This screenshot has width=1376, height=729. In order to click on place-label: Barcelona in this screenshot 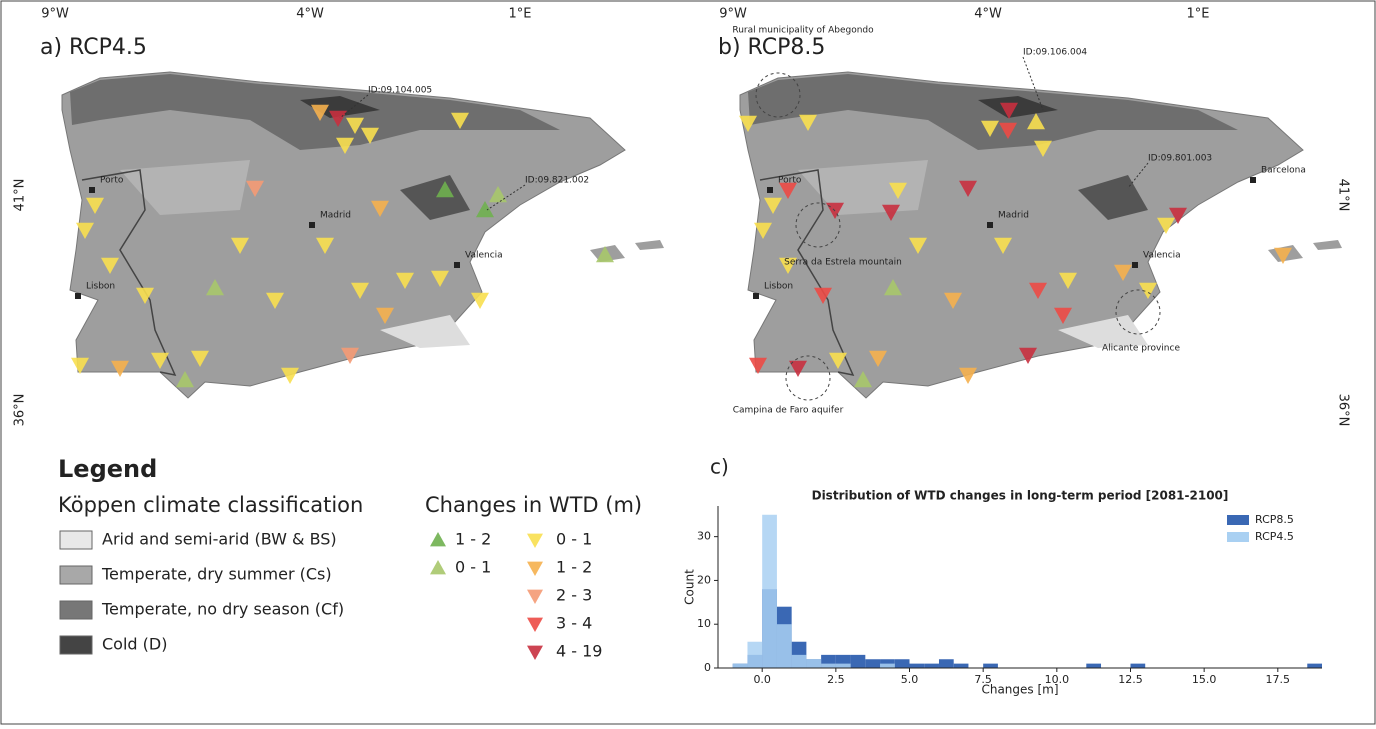, I will do `click(1283, 171)`.